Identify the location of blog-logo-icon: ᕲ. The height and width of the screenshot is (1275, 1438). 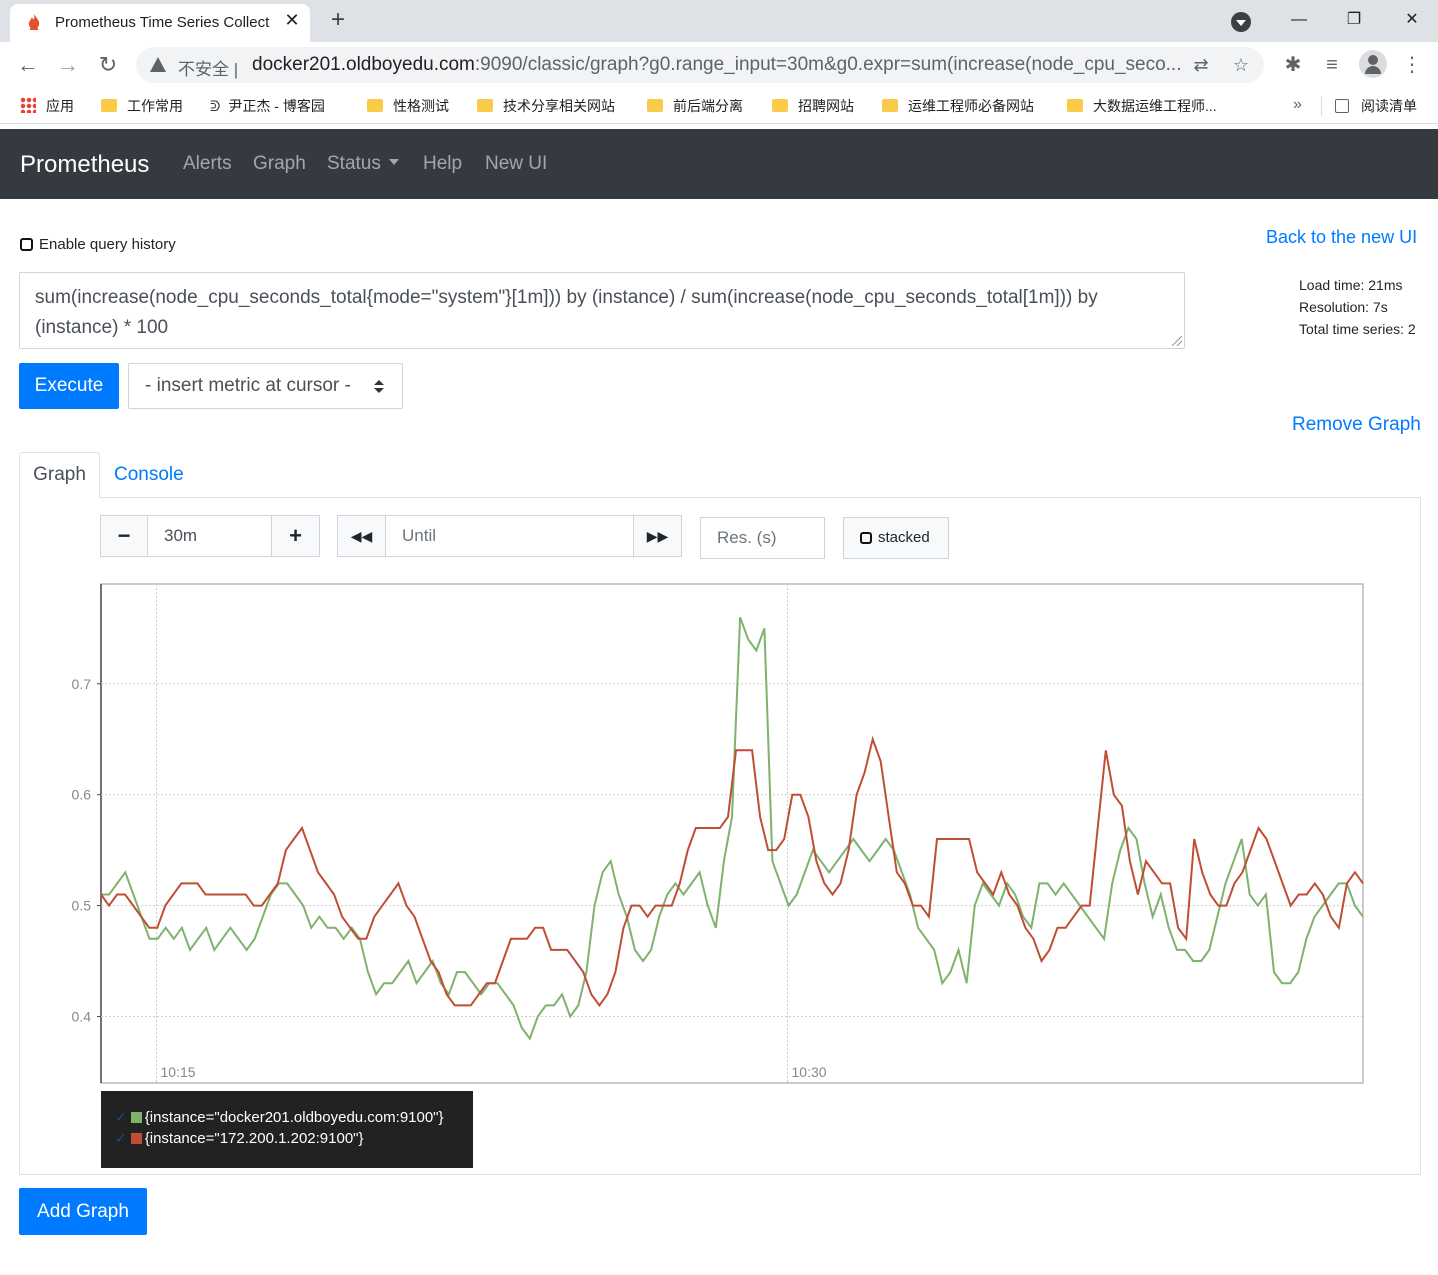
(215, 106).